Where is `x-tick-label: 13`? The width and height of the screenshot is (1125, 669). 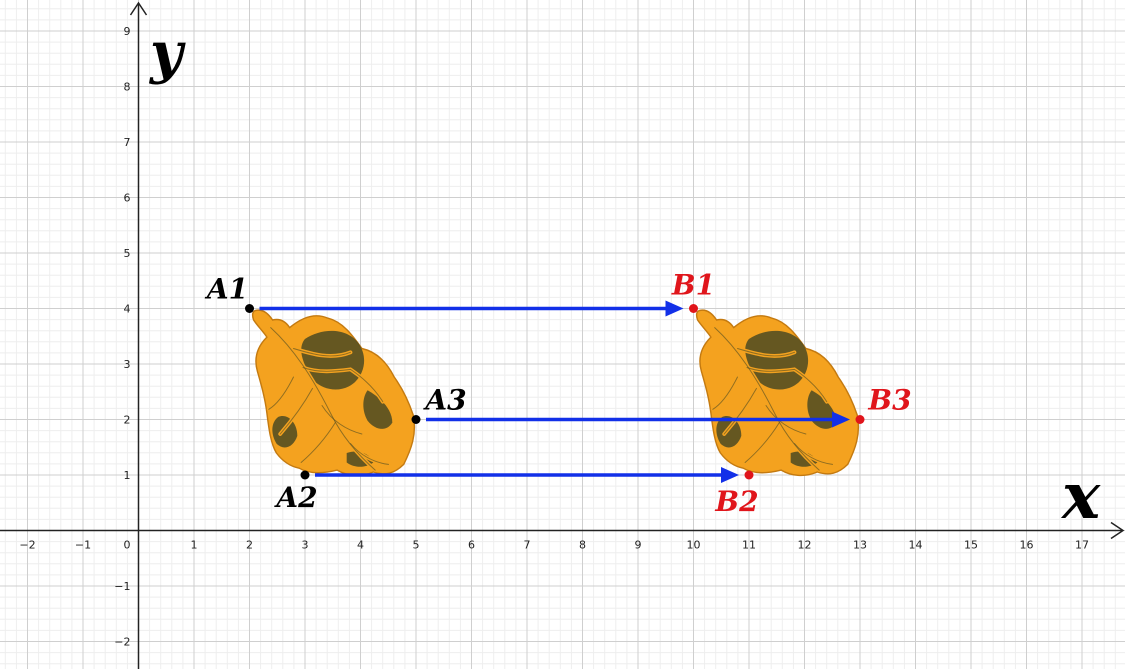 x-tick-label: 13 is located at coordinates (860, 545).